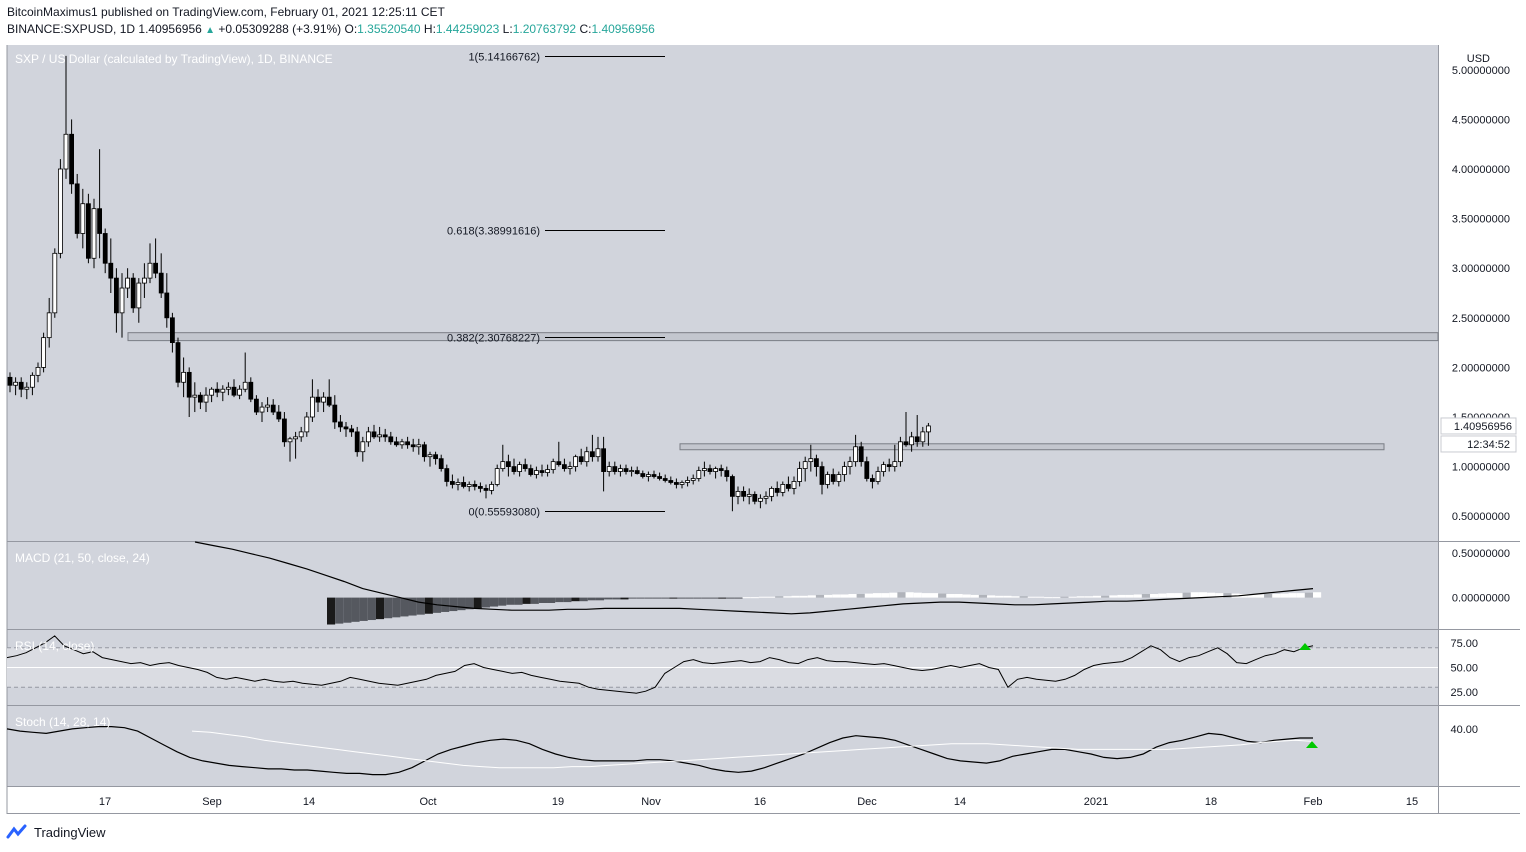 This screenshot has height=852, width=1526. What do you see at coordinates (760, 802) in the screenshot?
I see `time-tick-label: 16` at bounding box center [760, 802].